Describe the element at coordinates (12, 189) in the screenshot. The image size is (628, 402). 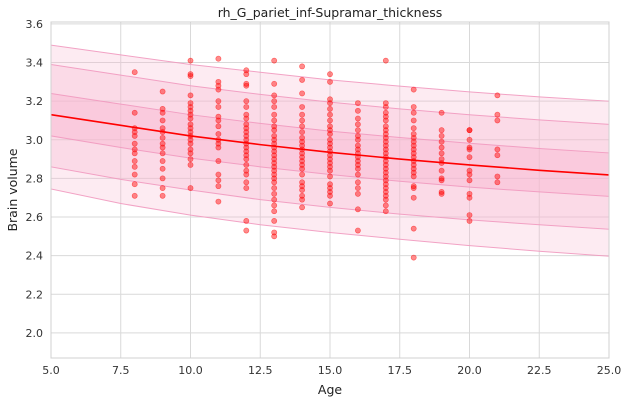
I see `y-axis-title: Brain volume` at that location.